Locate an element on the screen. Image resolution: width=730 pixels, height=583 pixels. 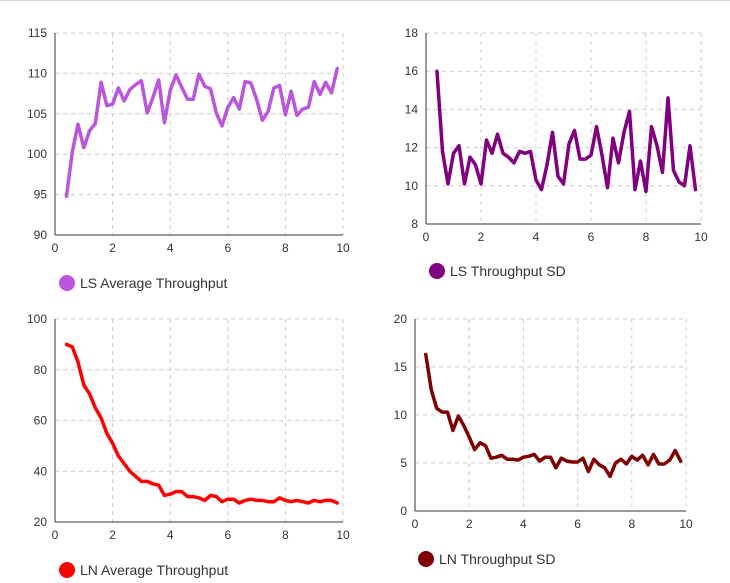
y-tick-label: 15 is located at coordinates (401, 367).